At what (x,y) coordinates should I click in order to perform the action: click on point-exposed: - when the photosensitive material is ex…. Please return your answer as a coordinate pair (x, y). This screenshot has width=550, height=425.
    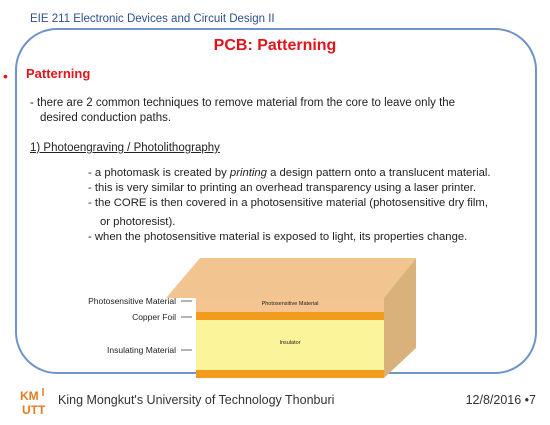
    Looking at the image, I should click on (278, 236).